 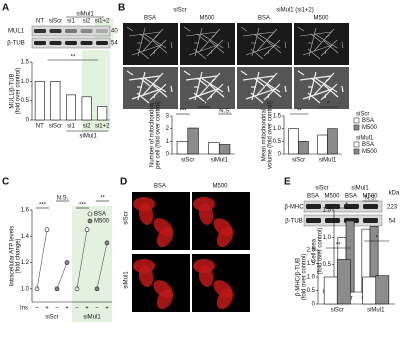 What do you see at coordinates (305, 277) in the screenshot?
I see `y-axis-label: (fold over control)` at bounding box center [305, 277].